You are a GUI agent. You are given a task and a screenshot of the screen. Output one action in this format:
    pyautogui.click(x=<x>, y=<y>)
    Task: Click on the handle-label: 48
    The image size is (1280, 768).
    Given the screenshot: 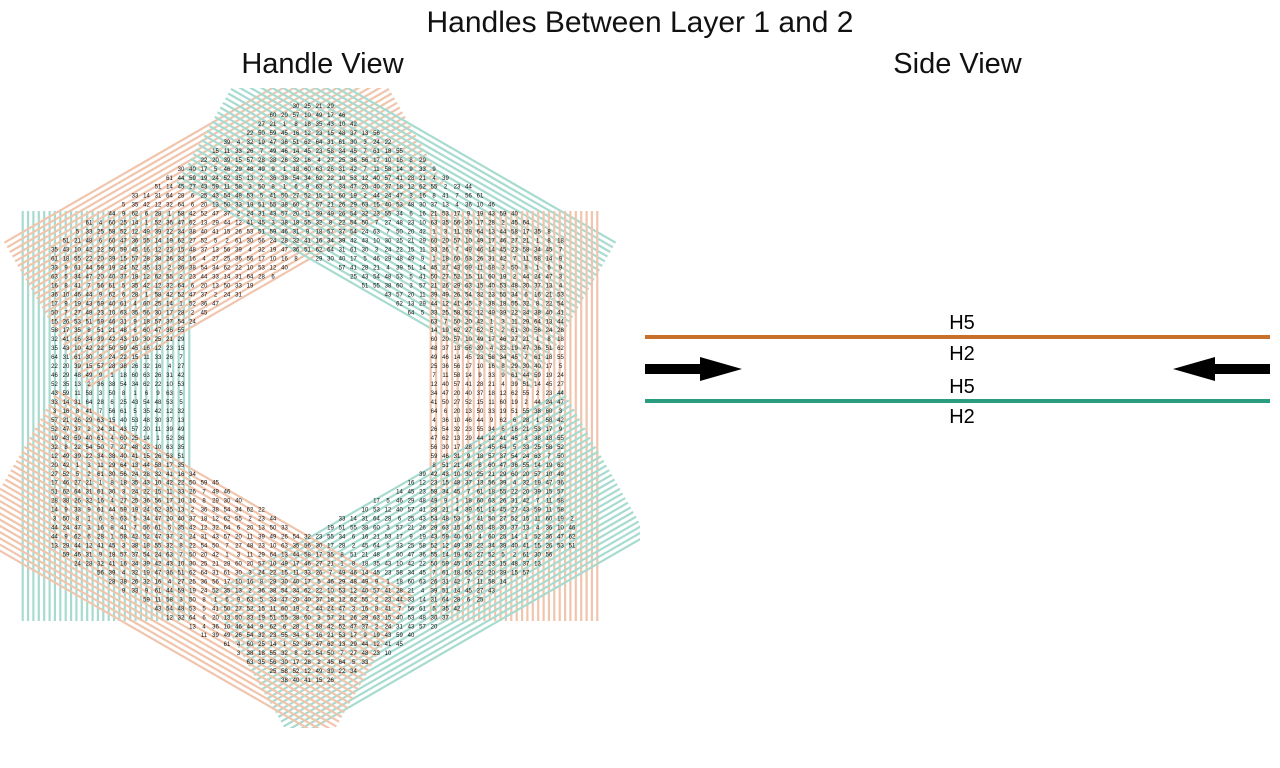 What is the action you would take?
    pyautogui.click(x=238, y=197)
    